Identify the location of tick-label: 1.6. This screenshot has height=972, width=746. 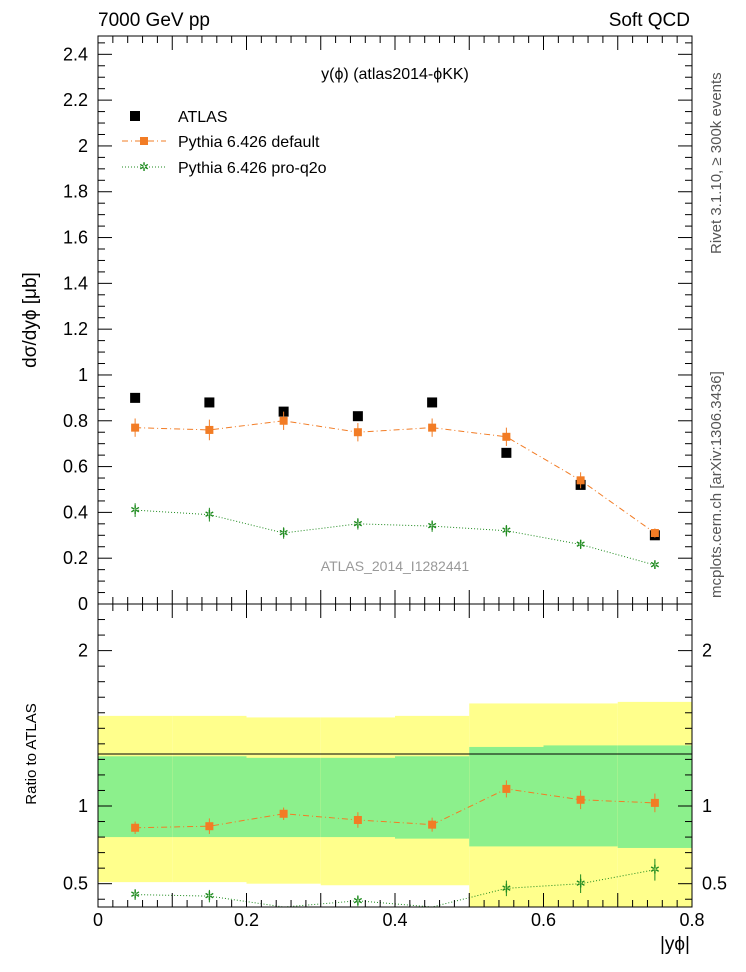
(75, 238).